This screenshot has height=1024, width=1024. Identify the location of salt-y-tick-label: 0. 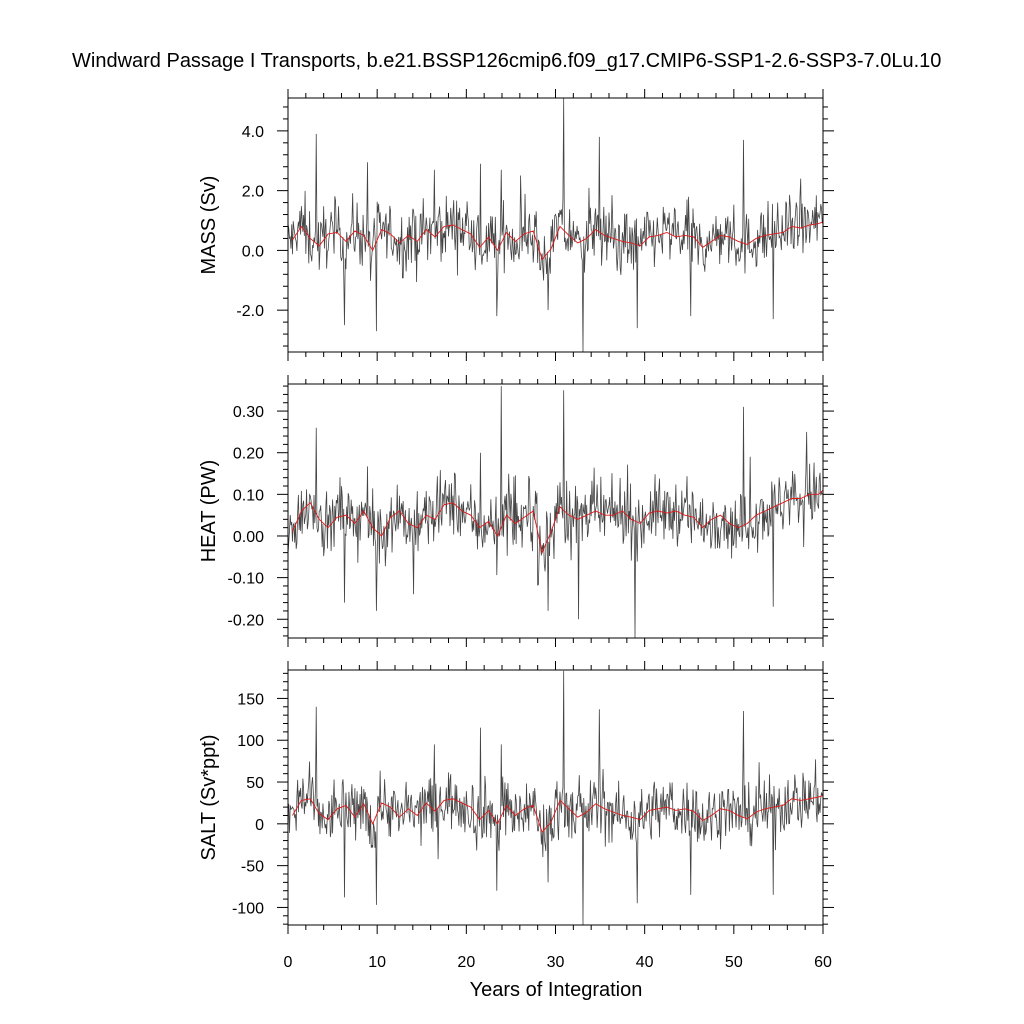
(259, 825).